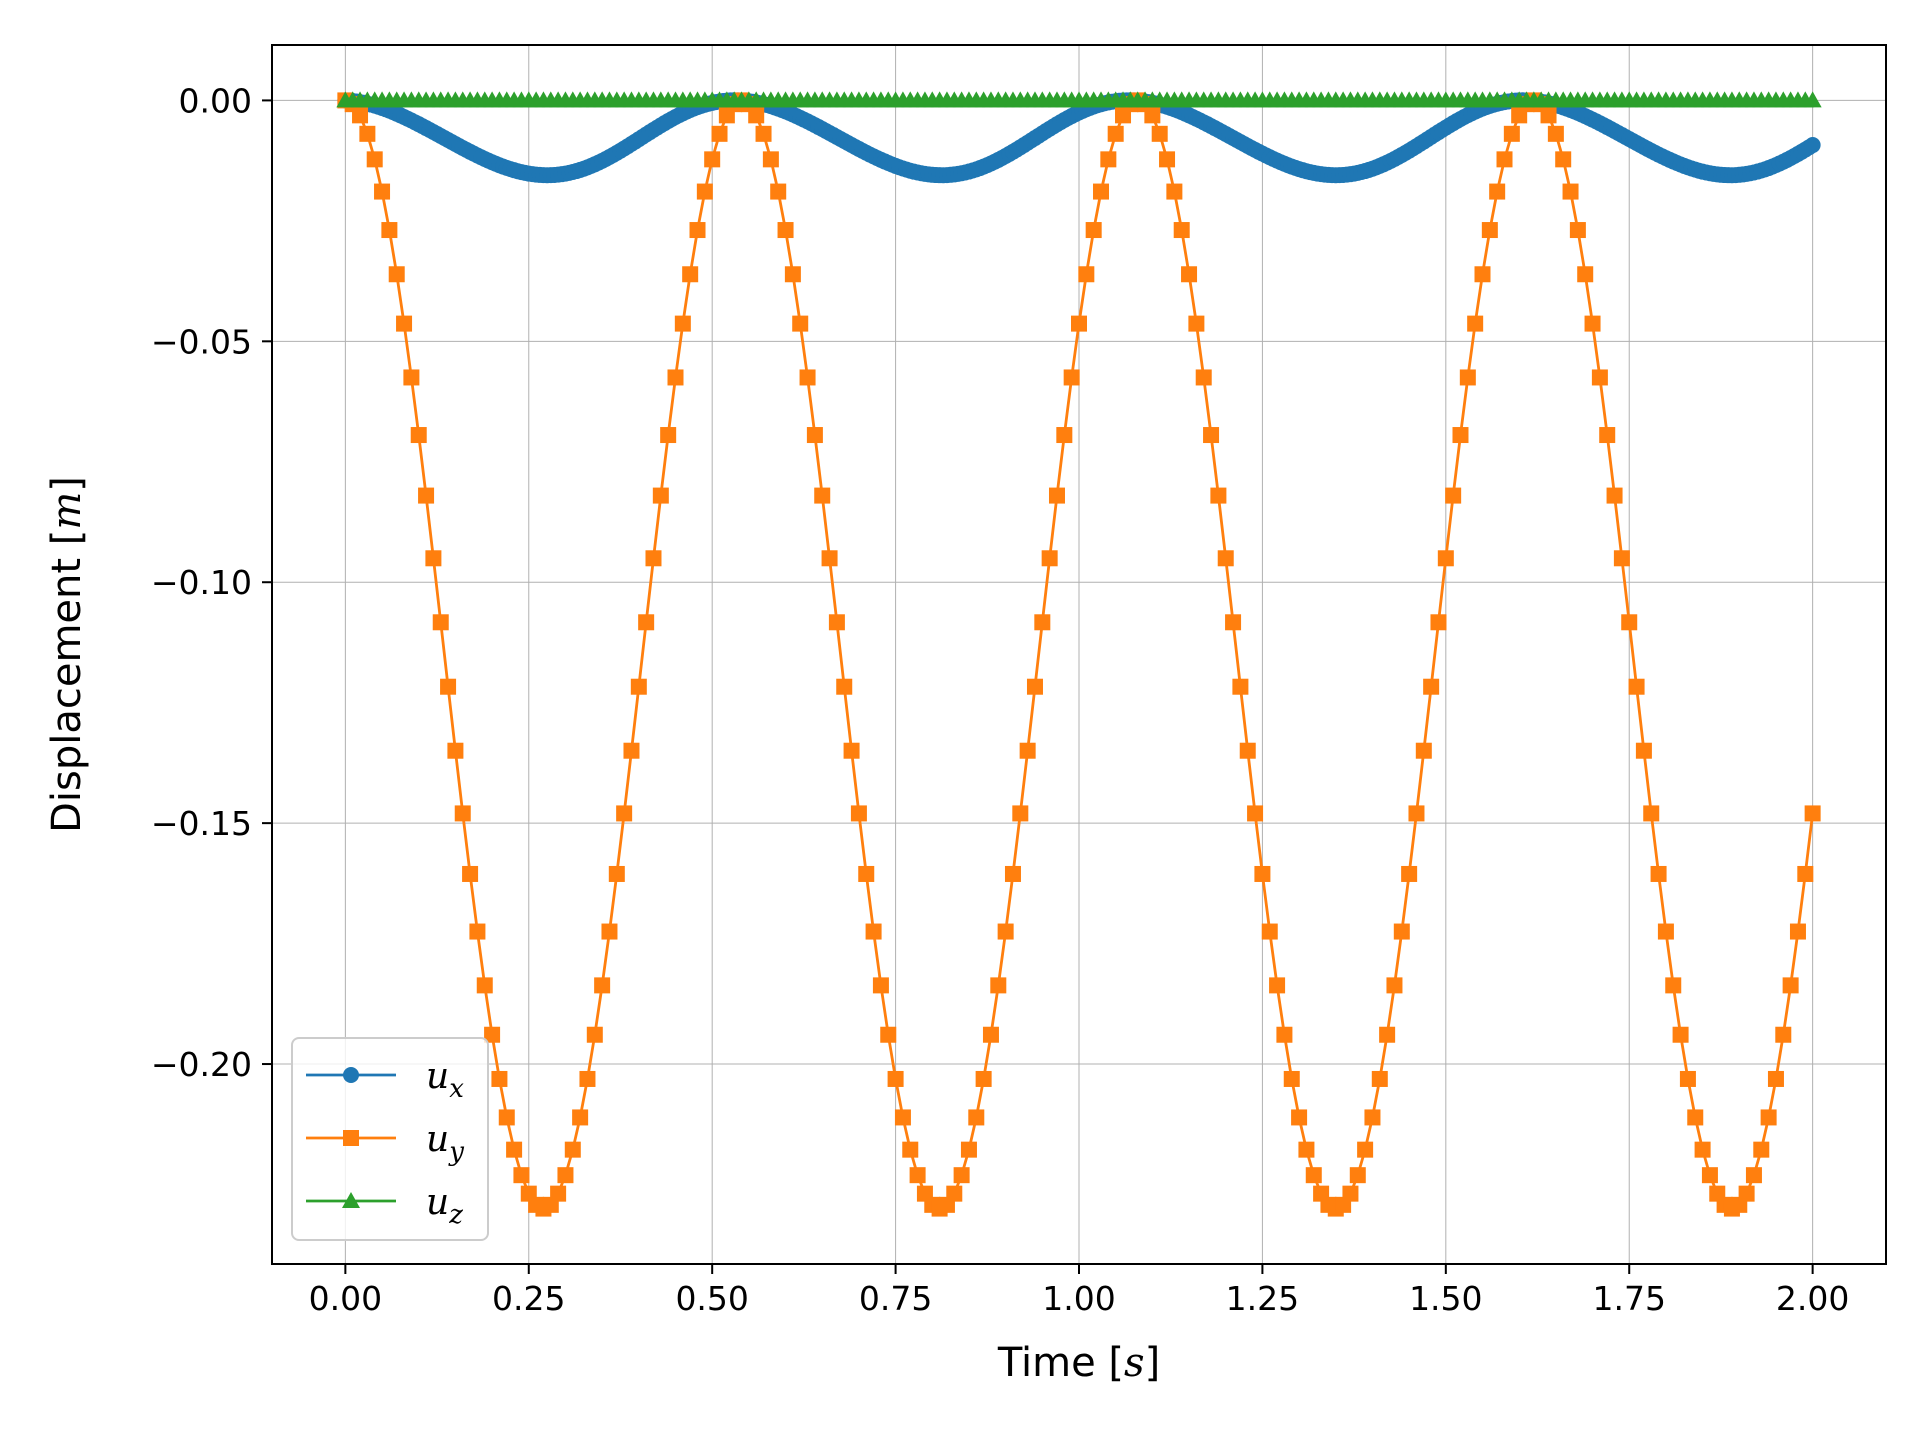  I want to click on y-axis-label: Displacement [m], so click(67, 654).